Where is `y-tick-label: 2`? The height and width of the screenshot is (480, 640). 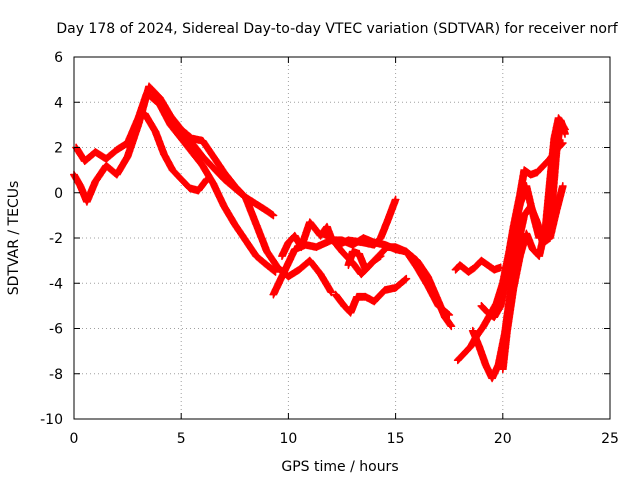 y-tick-label: 2 is located at coordinates (58, 149).